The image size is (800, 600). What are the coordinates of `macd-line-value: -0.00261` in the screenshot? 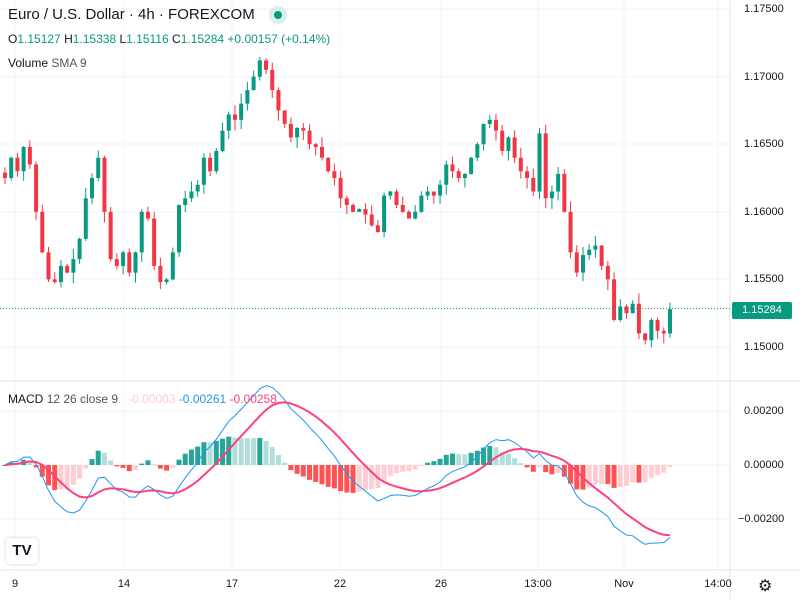 It's located at (202, 399).